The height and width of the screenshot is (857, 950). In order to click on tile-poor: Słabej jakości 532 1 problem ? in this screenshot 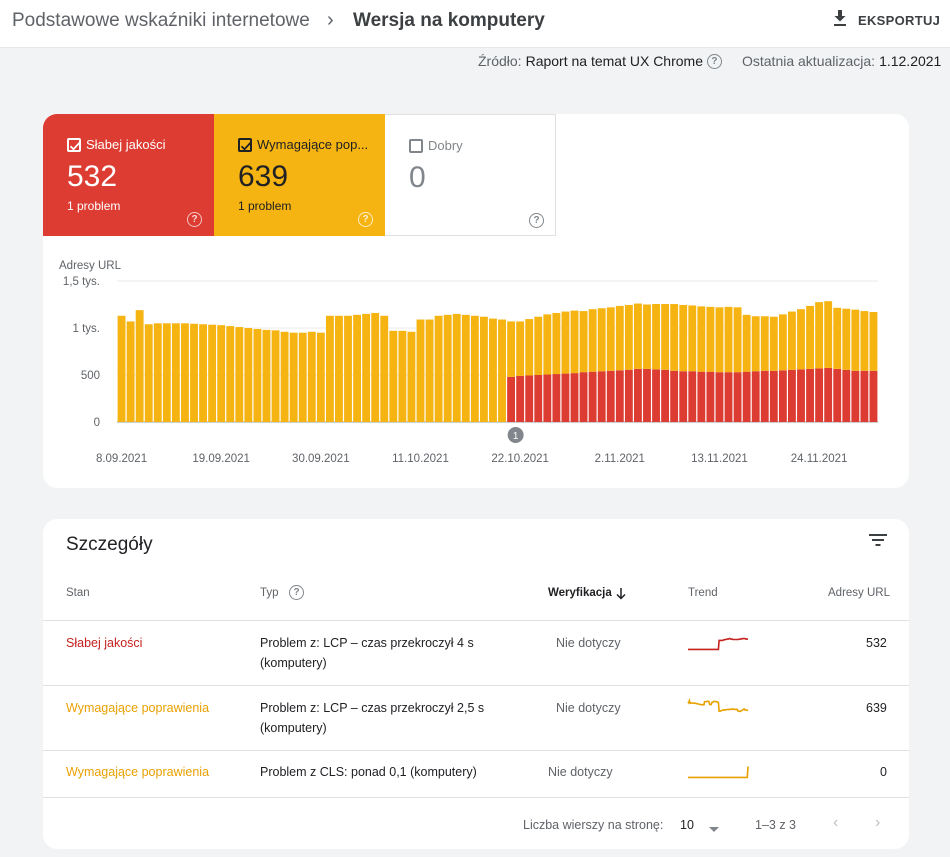, I will do `click(128, 175)`.